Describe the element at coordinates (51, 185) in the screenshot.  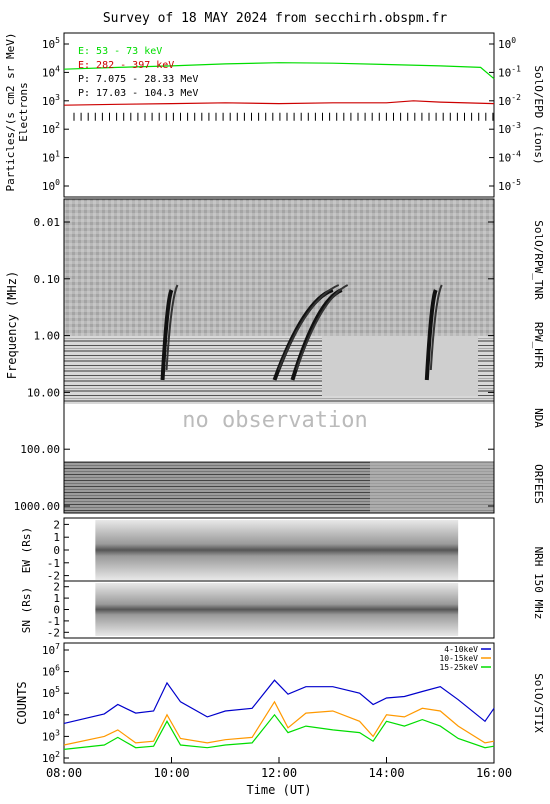
I see `epd-tick-label: 10⁰` at that location.